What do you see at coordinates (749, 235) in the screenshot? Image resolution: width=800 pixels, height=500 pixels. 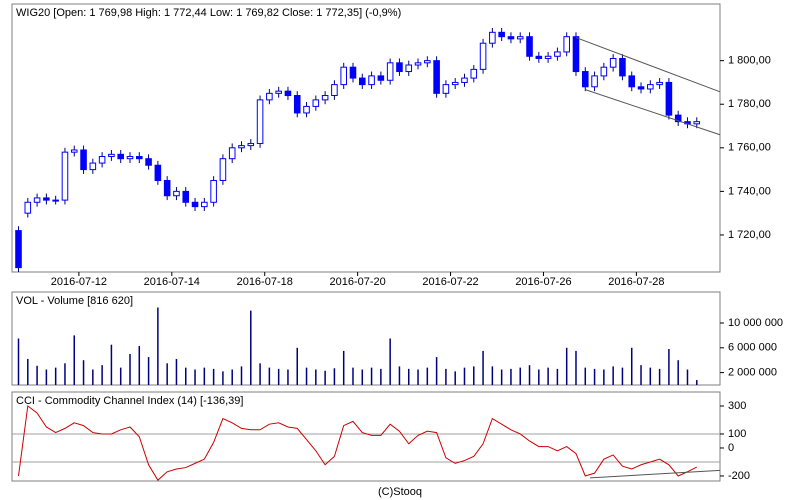 I see `y-tick-label: 1 720,00` at bounding box center [749, 235].